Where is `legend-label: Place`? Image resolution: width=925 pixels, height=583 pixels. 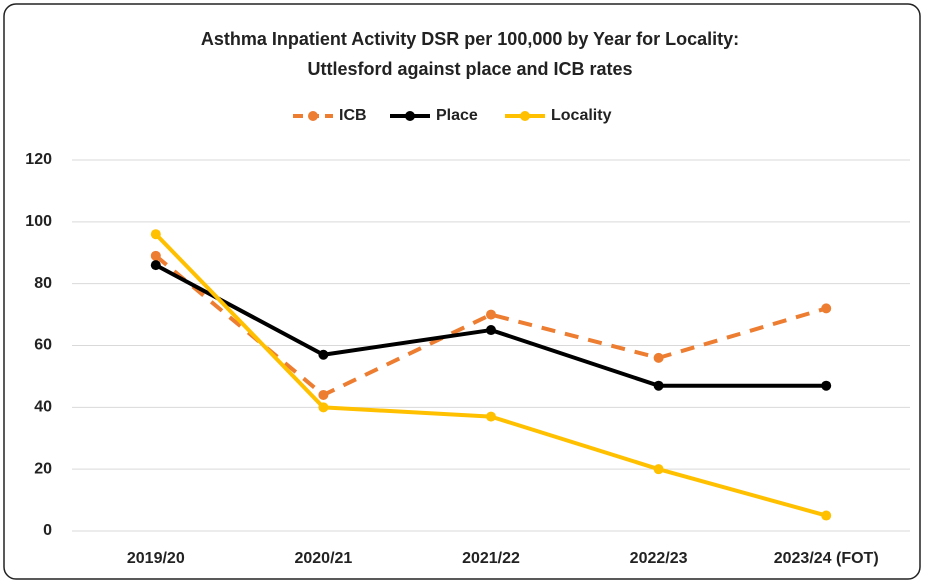
legend-label: Place is located at coordinates (457, 115).